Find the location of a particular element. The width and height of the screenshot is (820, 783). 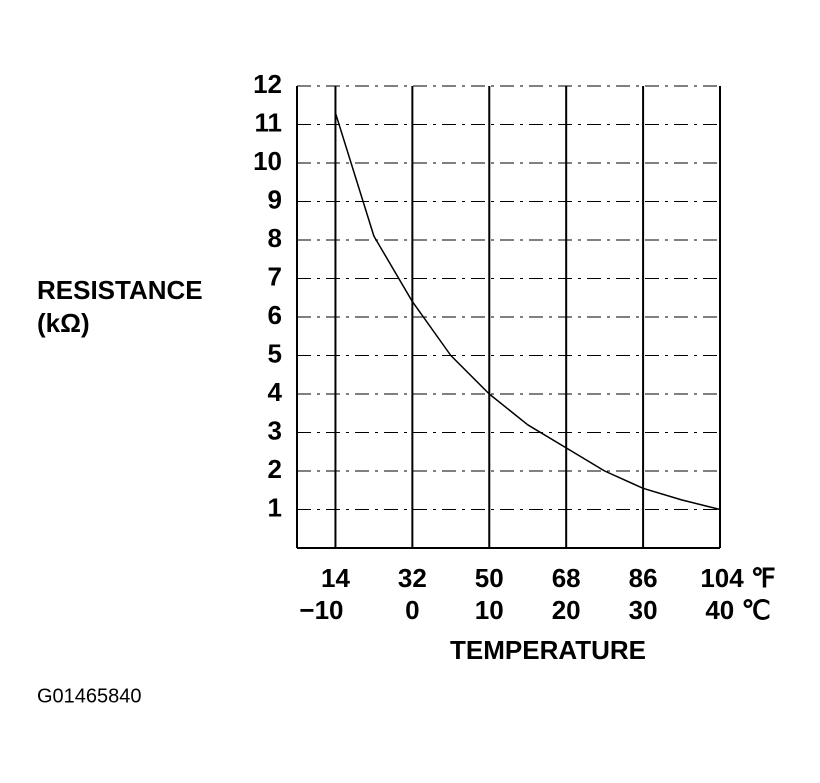

x-tick-label-fahrenheit: 32 is located at coordinates (412, 578).